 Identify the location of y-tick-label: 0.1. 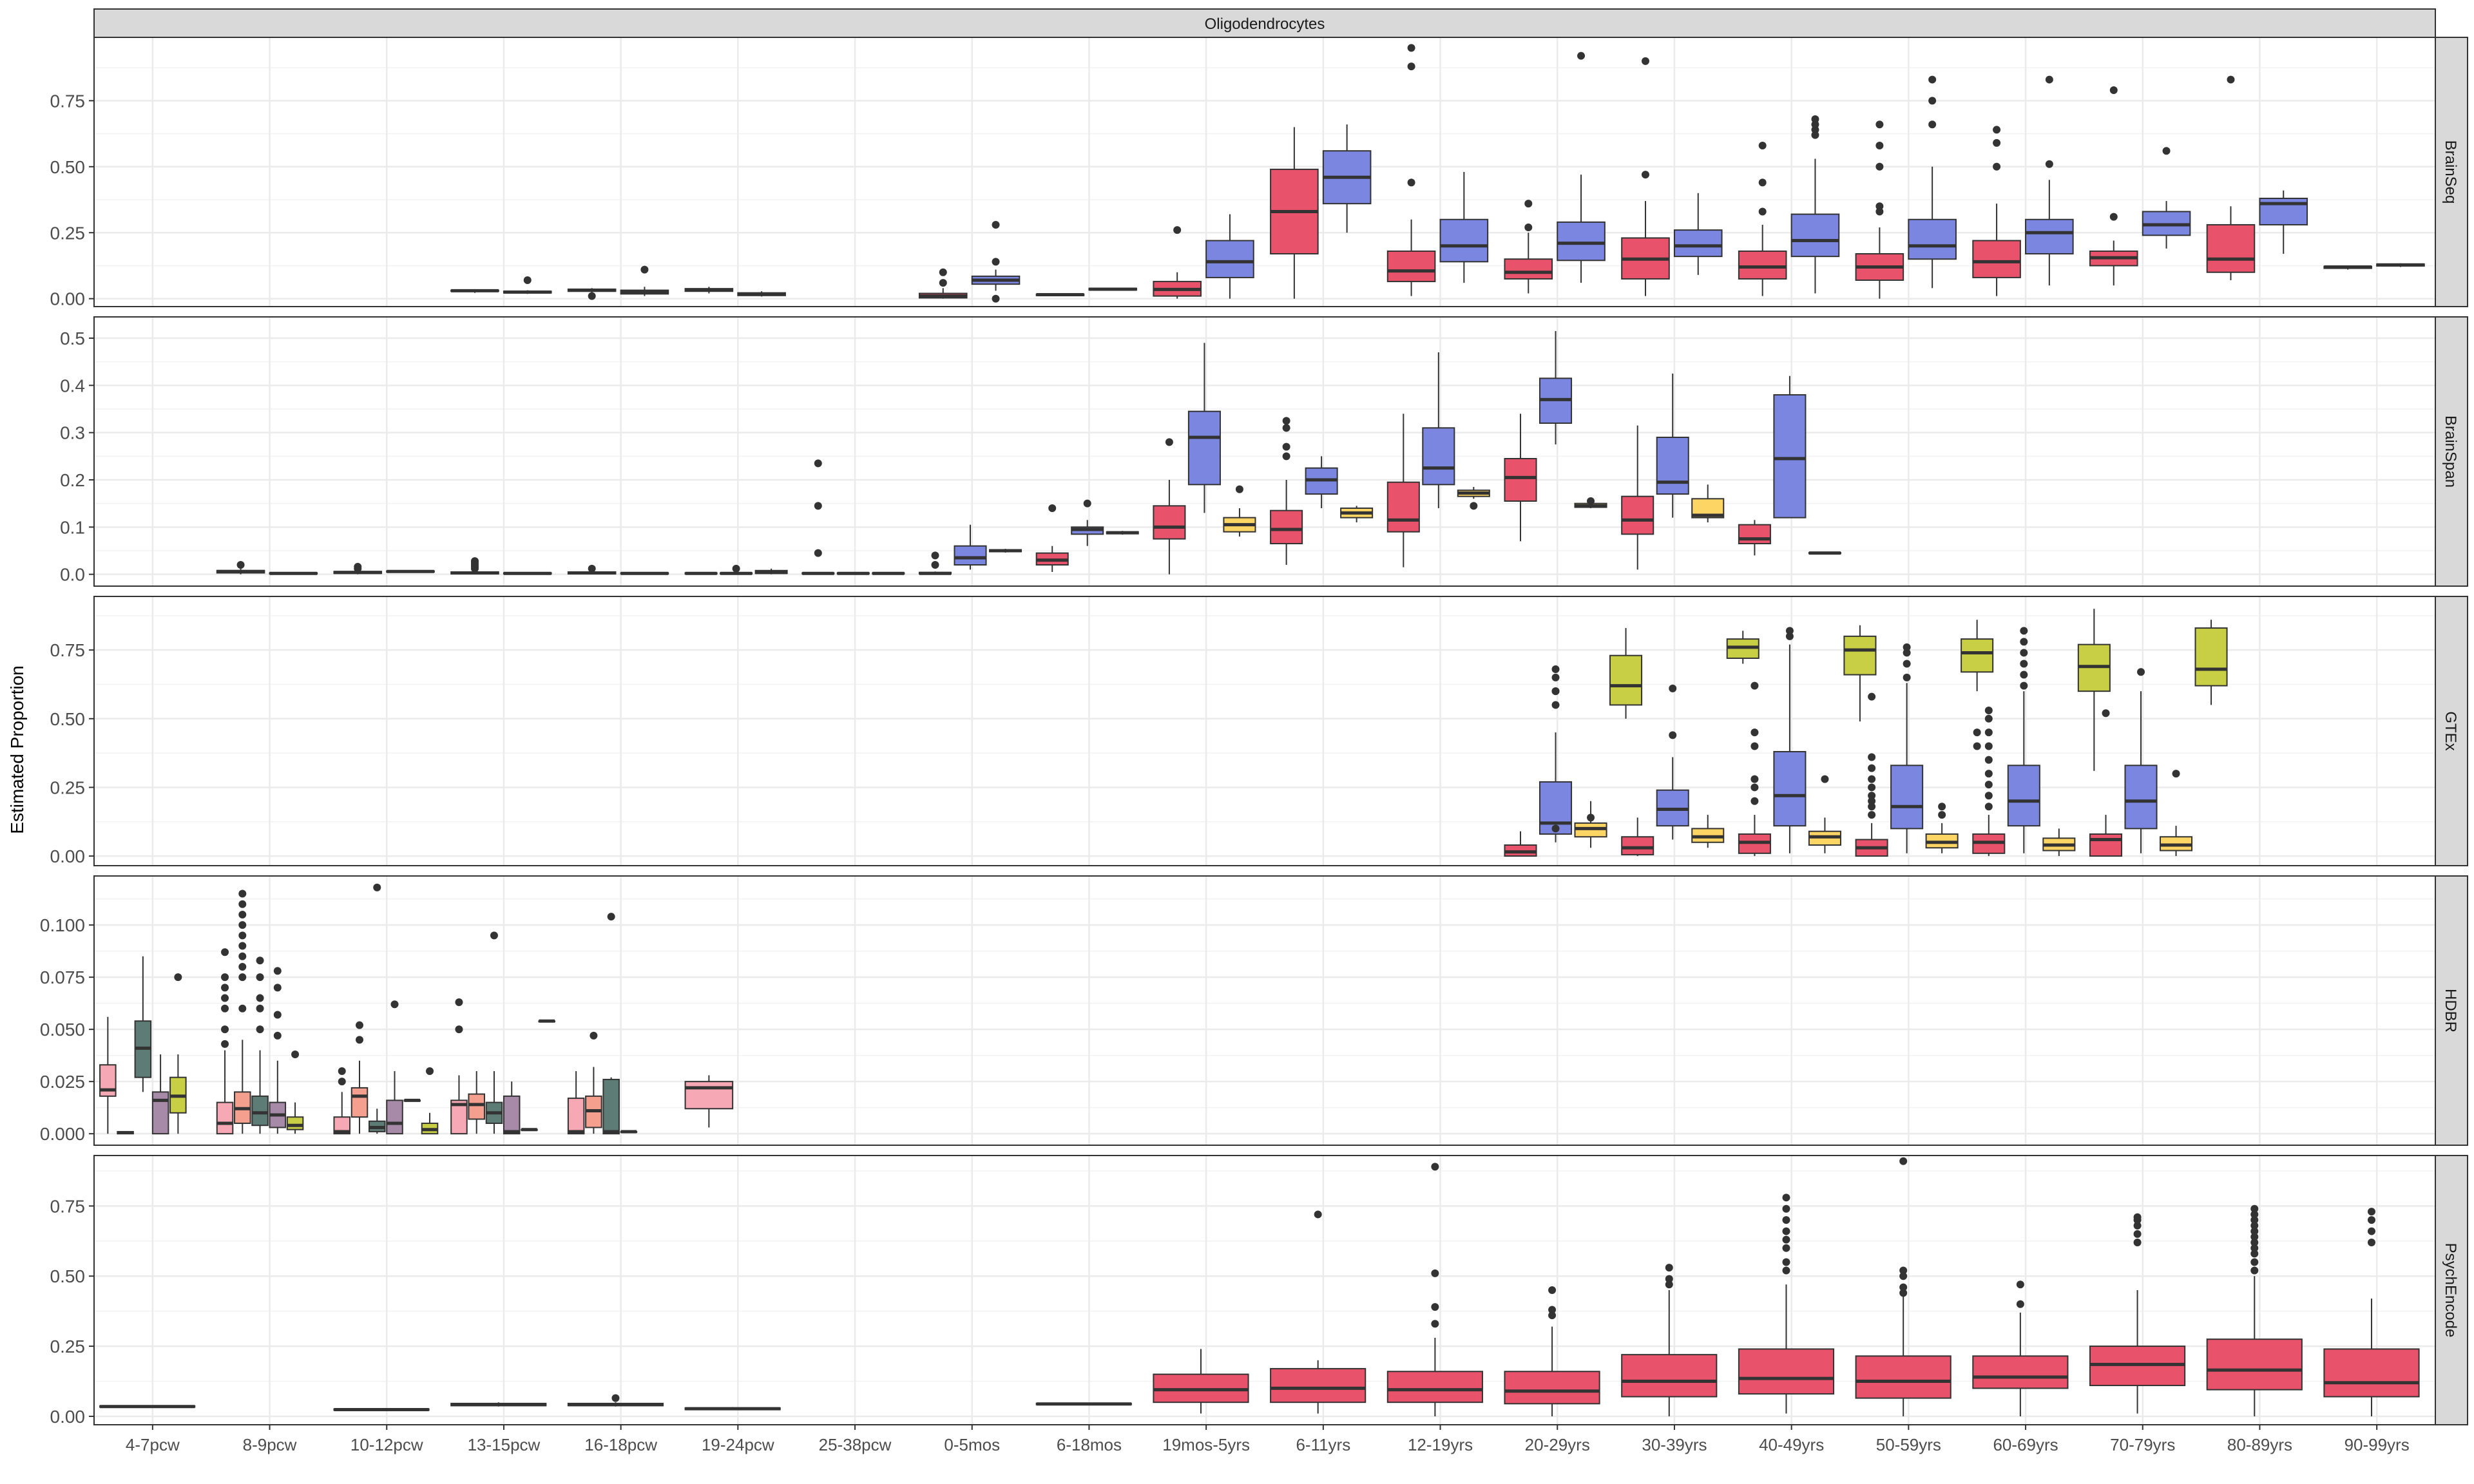
(72, 527).